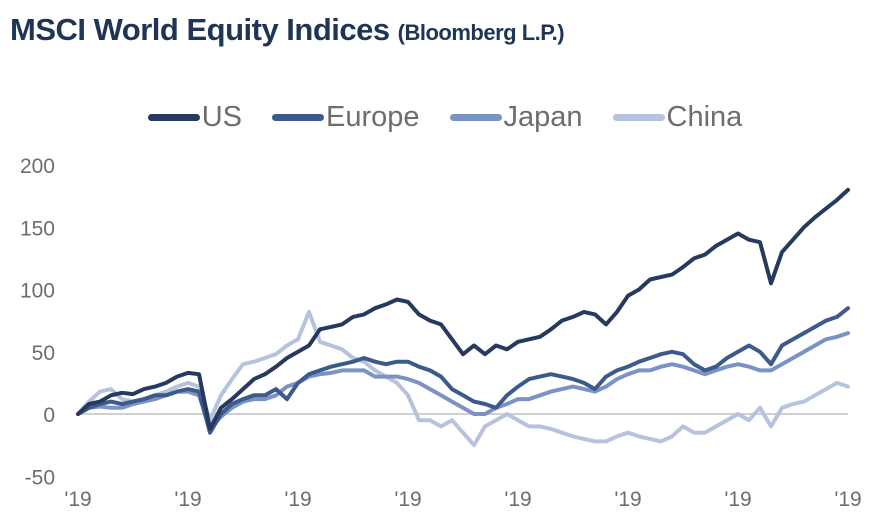 Image resolution: width=880 pixels, height=530 pixels. What do you see at coordinates (37, 228) in the screenshot?
I see `y-tick-label: 150` at bounding box center [37, 228].